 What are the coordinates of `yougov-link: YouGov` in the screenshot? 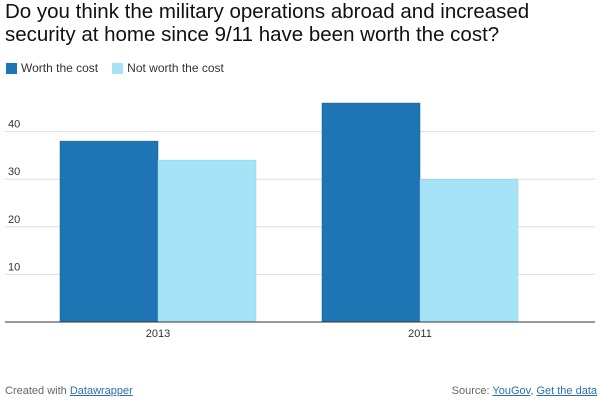 It's located at (511, 391).